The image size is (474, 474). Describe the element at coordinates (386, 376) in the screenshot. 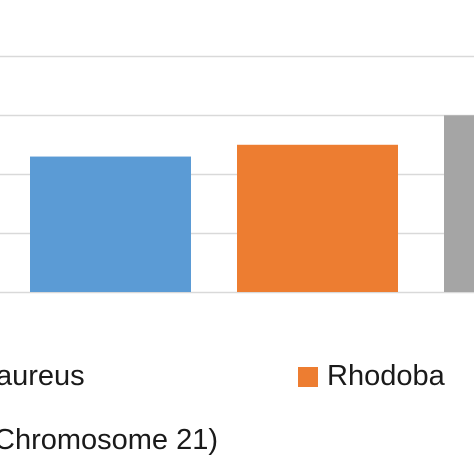

I see `legend-label-rhodoba: Rhodoba` at that location.